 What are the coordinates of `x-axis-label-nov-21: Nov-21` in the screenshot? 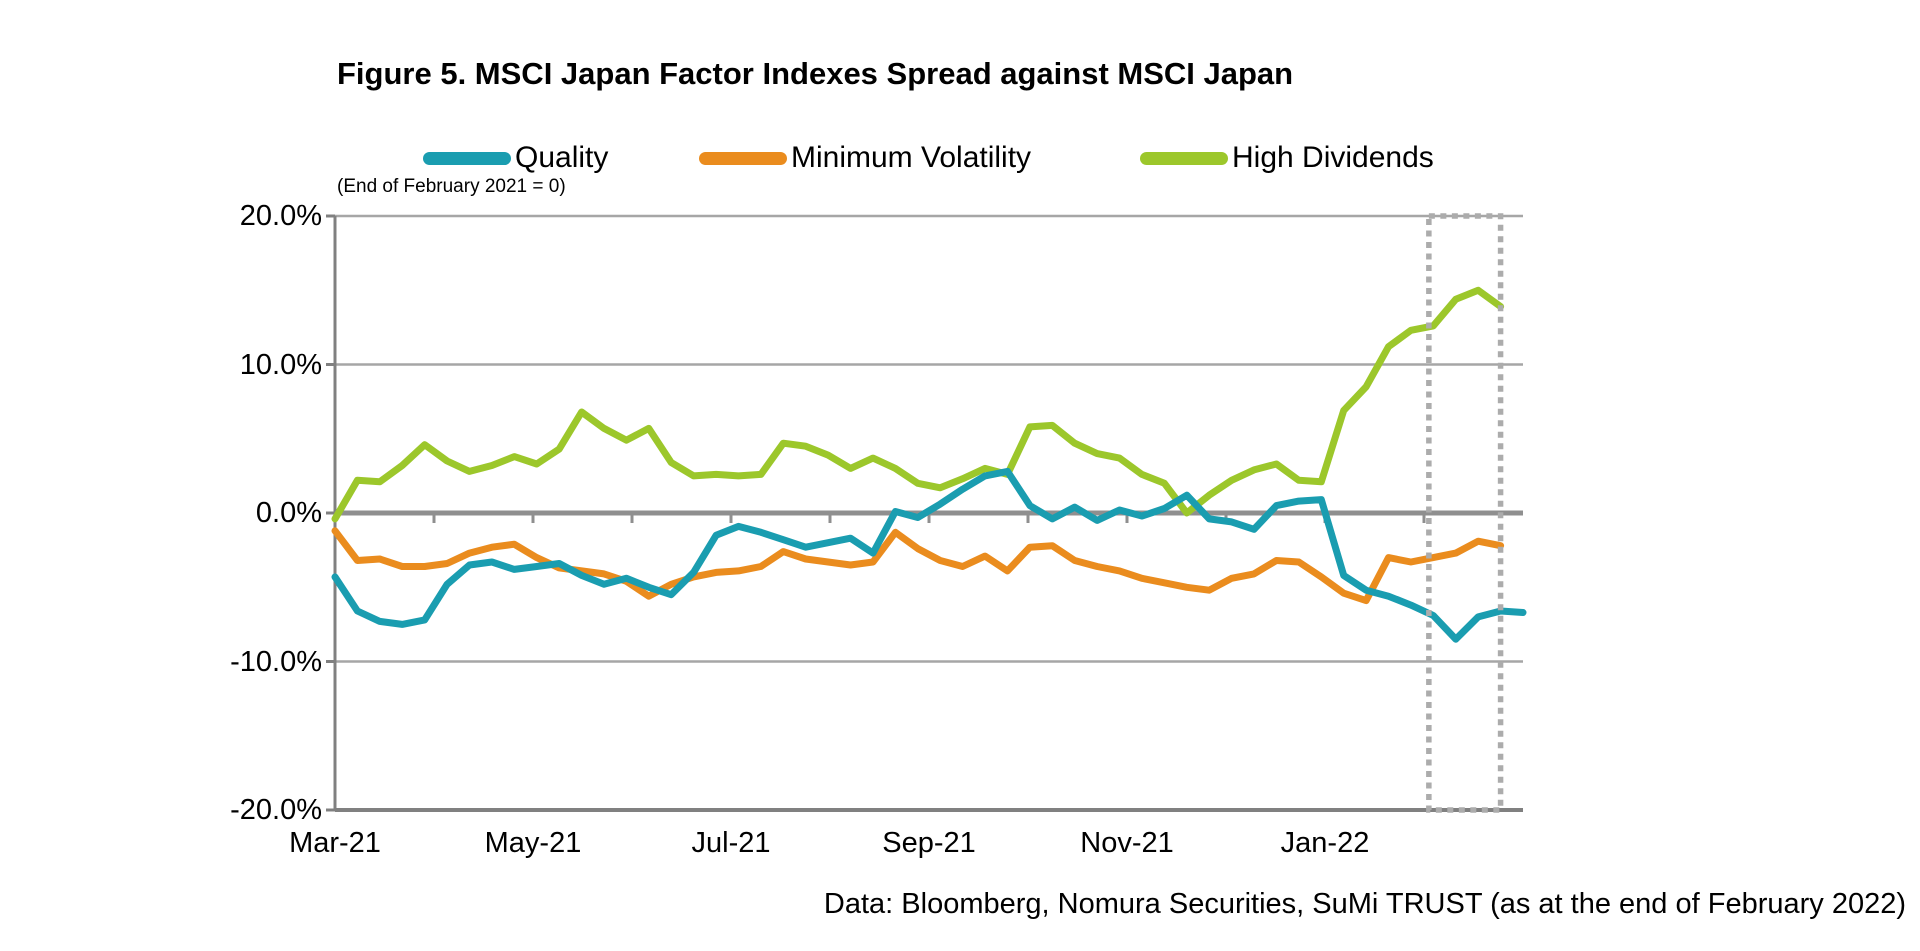 It's located at (1127, 843).